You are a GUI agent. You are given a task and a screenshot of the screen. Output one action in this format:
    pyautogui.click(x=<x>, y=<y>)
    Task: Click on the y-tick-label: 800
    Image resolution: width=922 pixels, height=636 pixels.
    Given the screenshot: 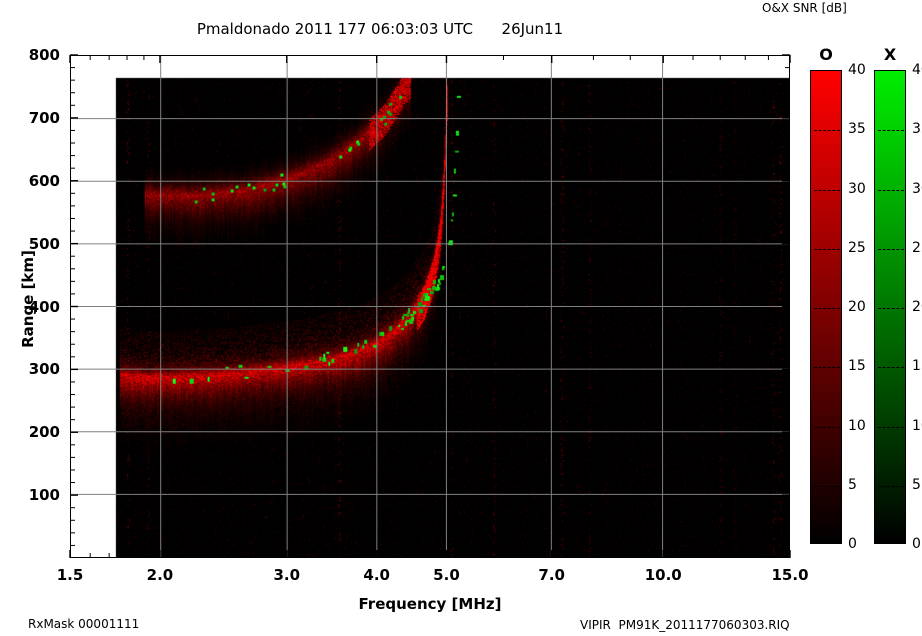 What is the action you would take?
    pyautogui.click(x=44, y=55)
    